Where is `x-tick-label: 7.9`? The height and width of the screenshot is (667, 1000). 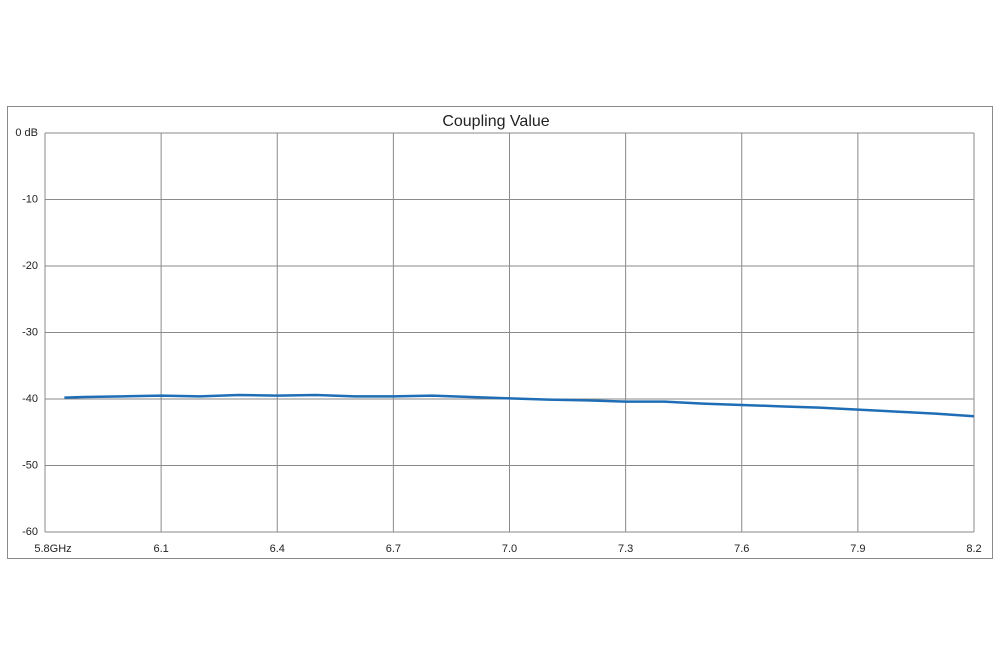 x-tick-label: 7.9 is located at coordinates (857, 549).